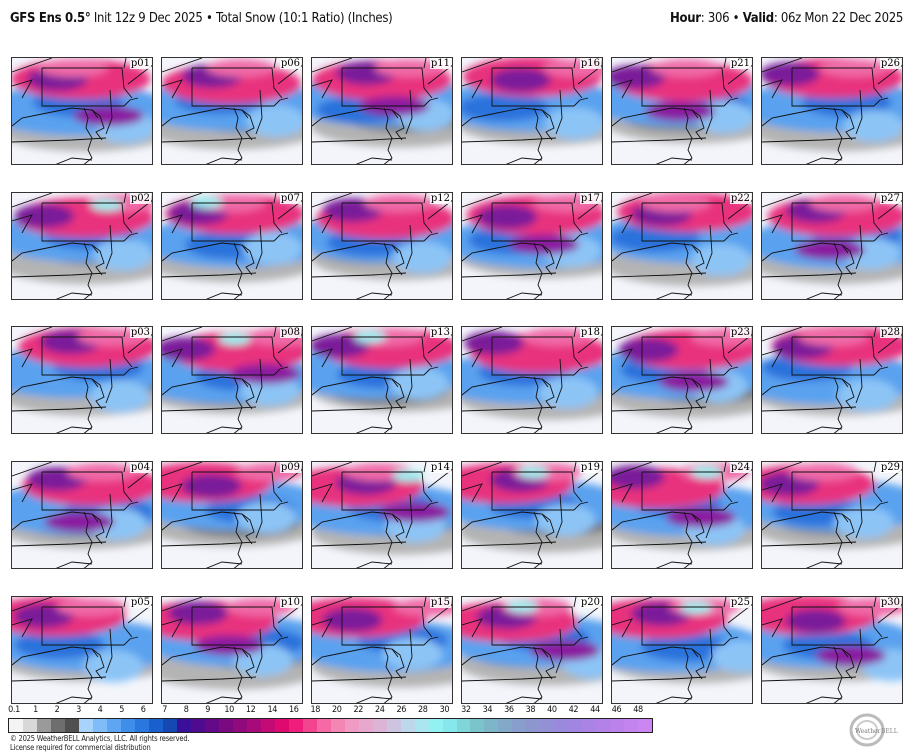  What do you see at coordinates (47, 18) in the screenshot?
I see `model-name: GFS Ens 0.5` at bounding box center [47, 18].